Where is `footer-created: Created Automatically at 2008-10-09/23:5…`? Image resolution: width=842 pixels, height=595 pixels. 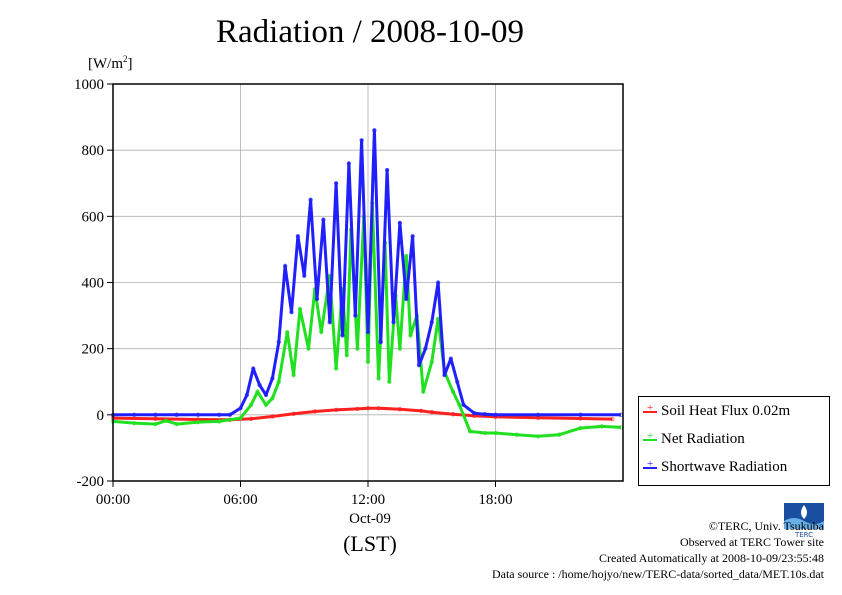
footer-created: Created Automatically at 2008-10-09/23:5… is located at coordinates (711, 558).